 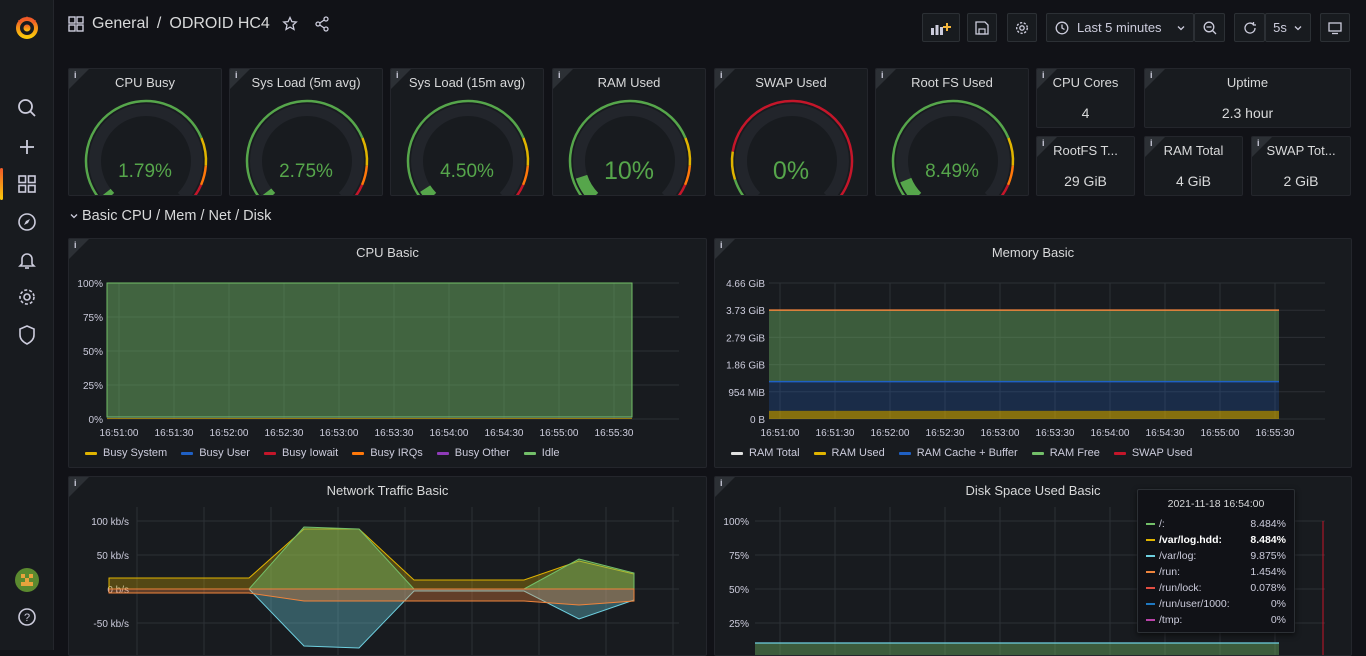 I want to click on grafana-logo-icon, so click(x=27, y=27).